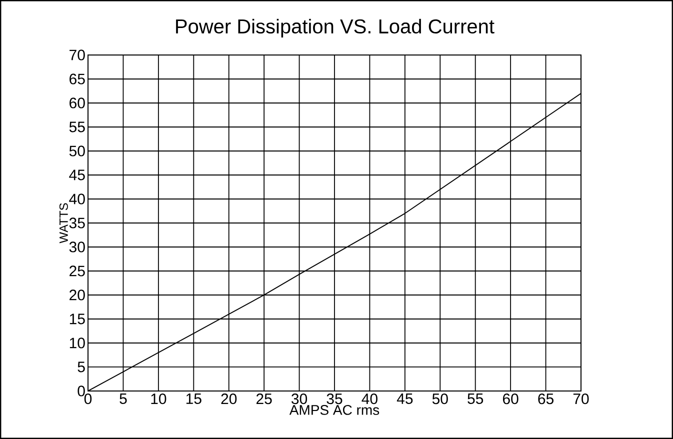  I want to click on y-tick-label: 50, so click(77, 151).